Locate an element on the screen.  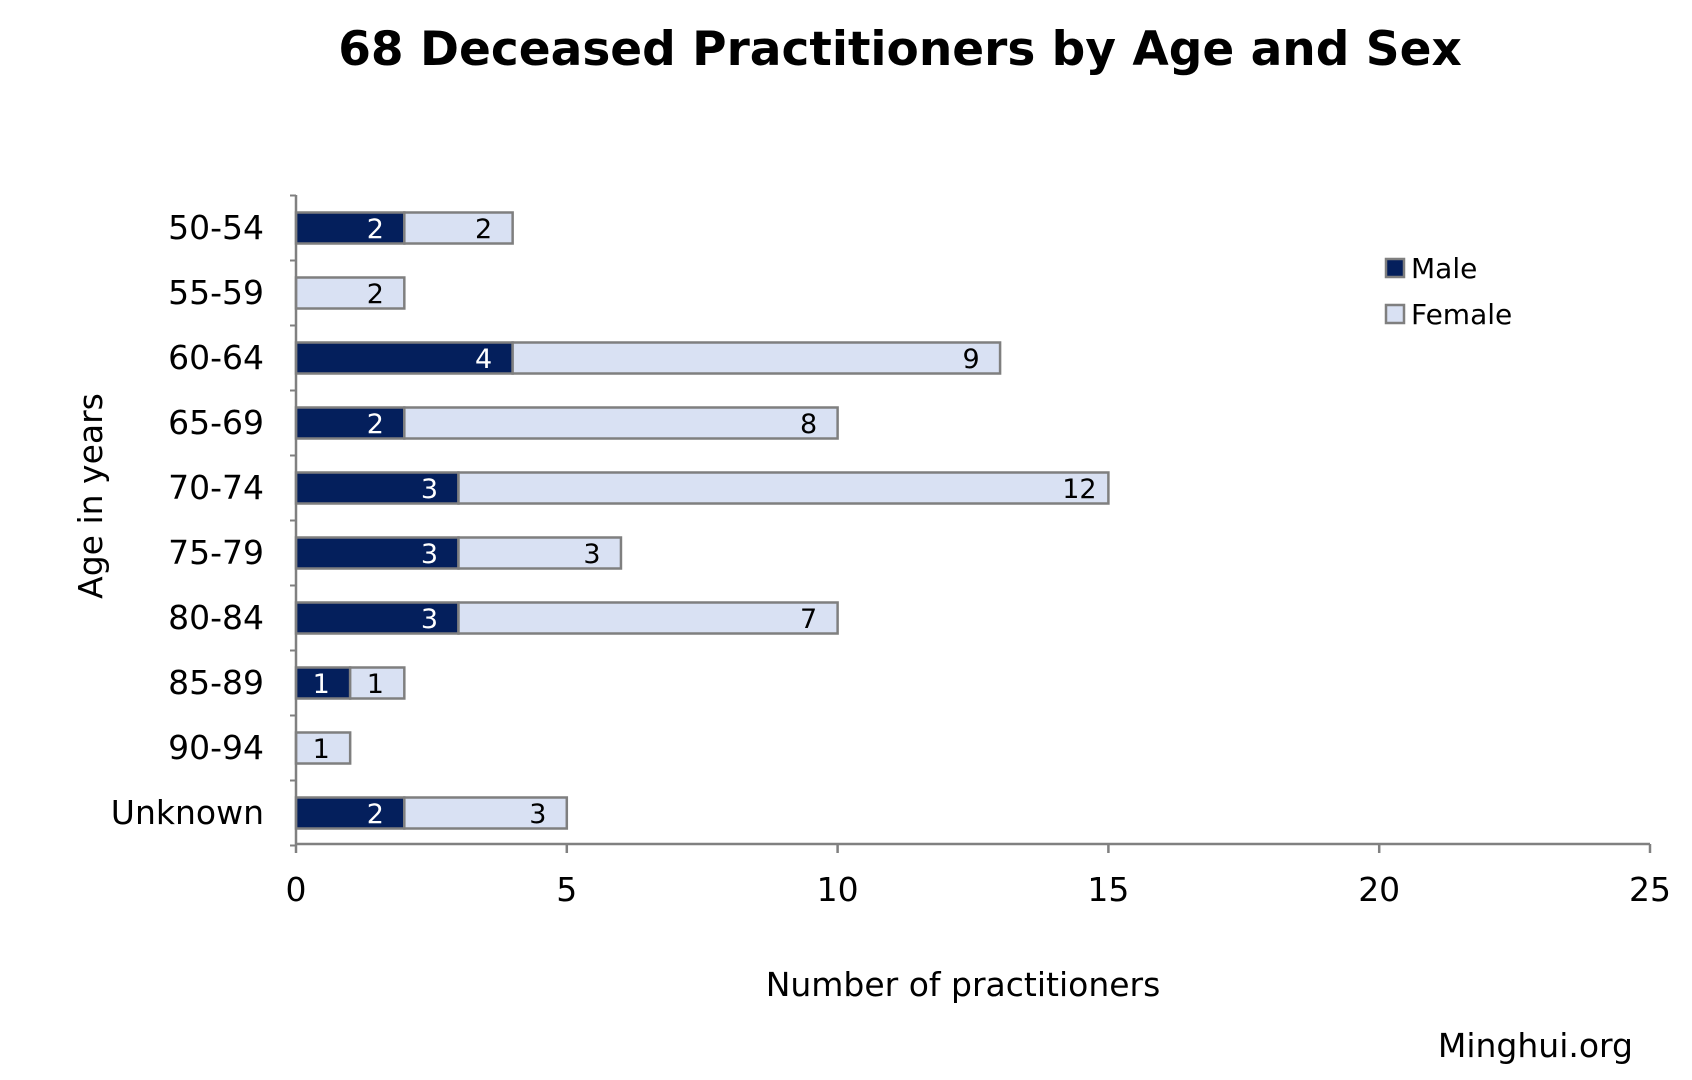
legend-label-male: Male is located at coordinates (1444, 268).